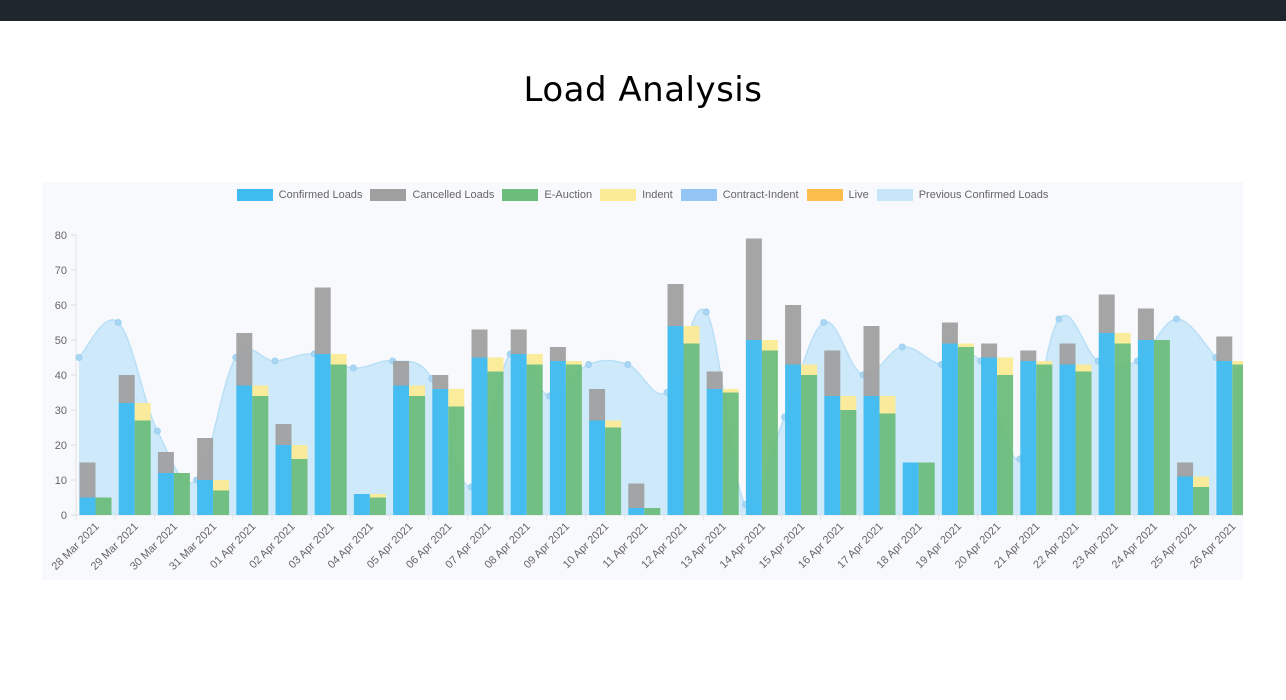 The width and height of the screenshot is (1286, 700). I want to click on legend-label: Confirmed Loads, so click(320, 195).